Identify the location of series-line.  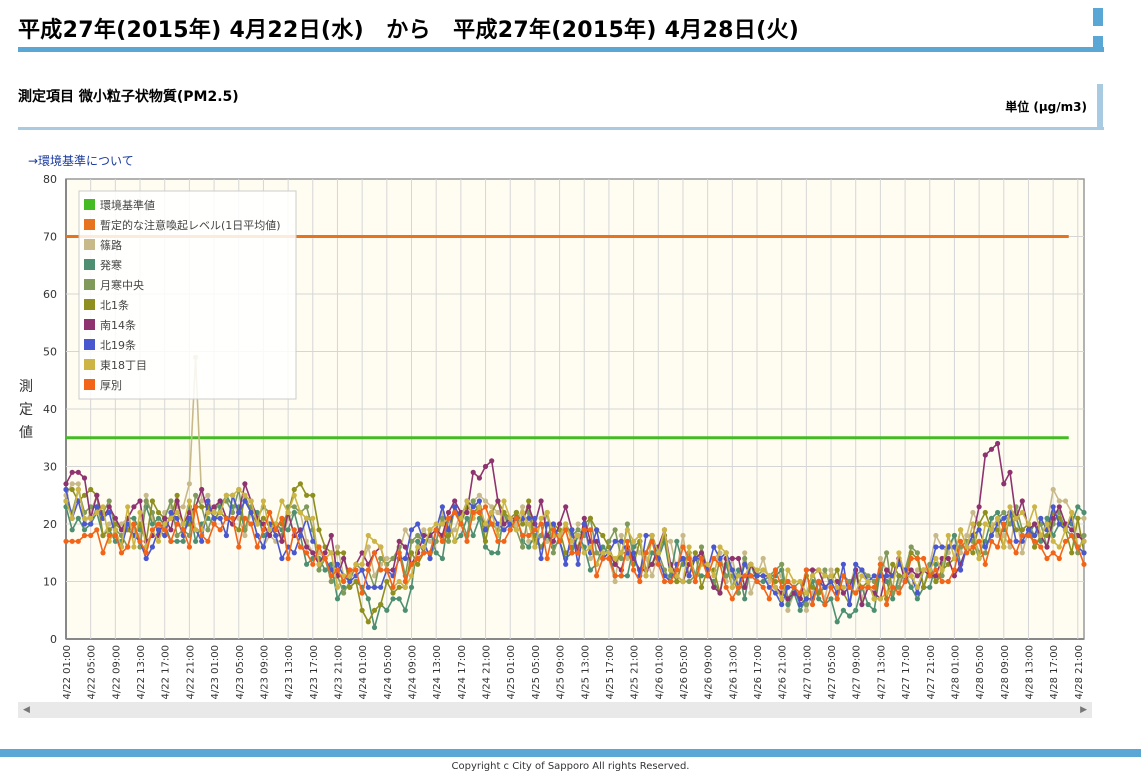
(575, 548).